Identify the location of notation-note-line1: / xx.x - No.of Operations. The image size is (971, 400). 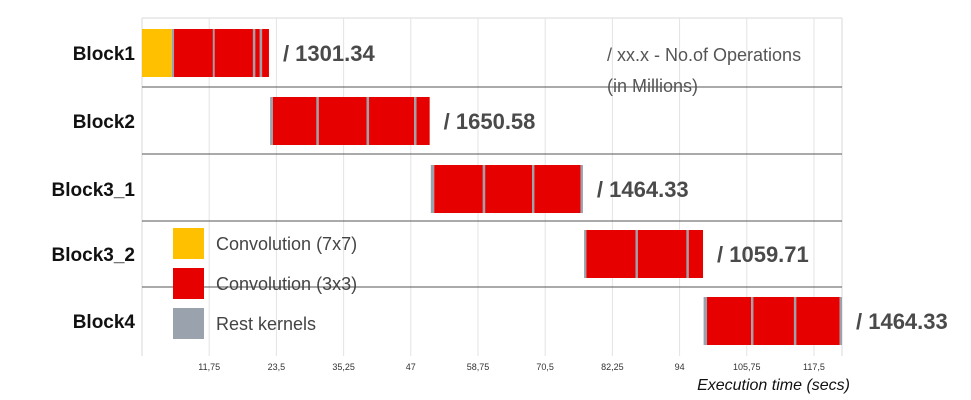
(704, 55).